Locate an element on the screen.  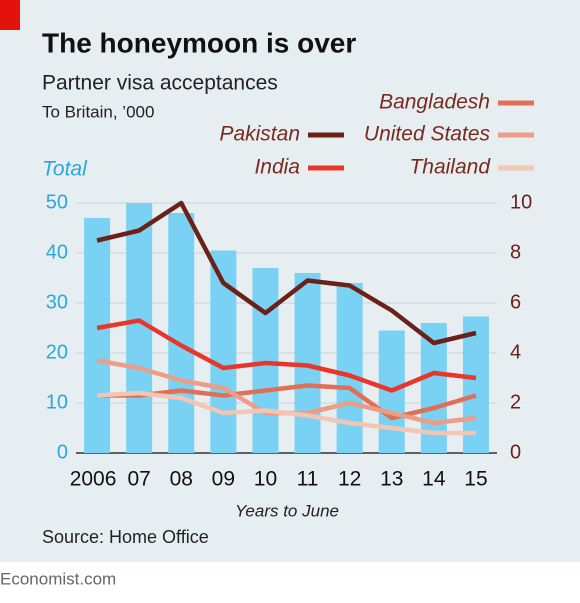
x-tick-label: 15 is located at coordinates (475, 479).